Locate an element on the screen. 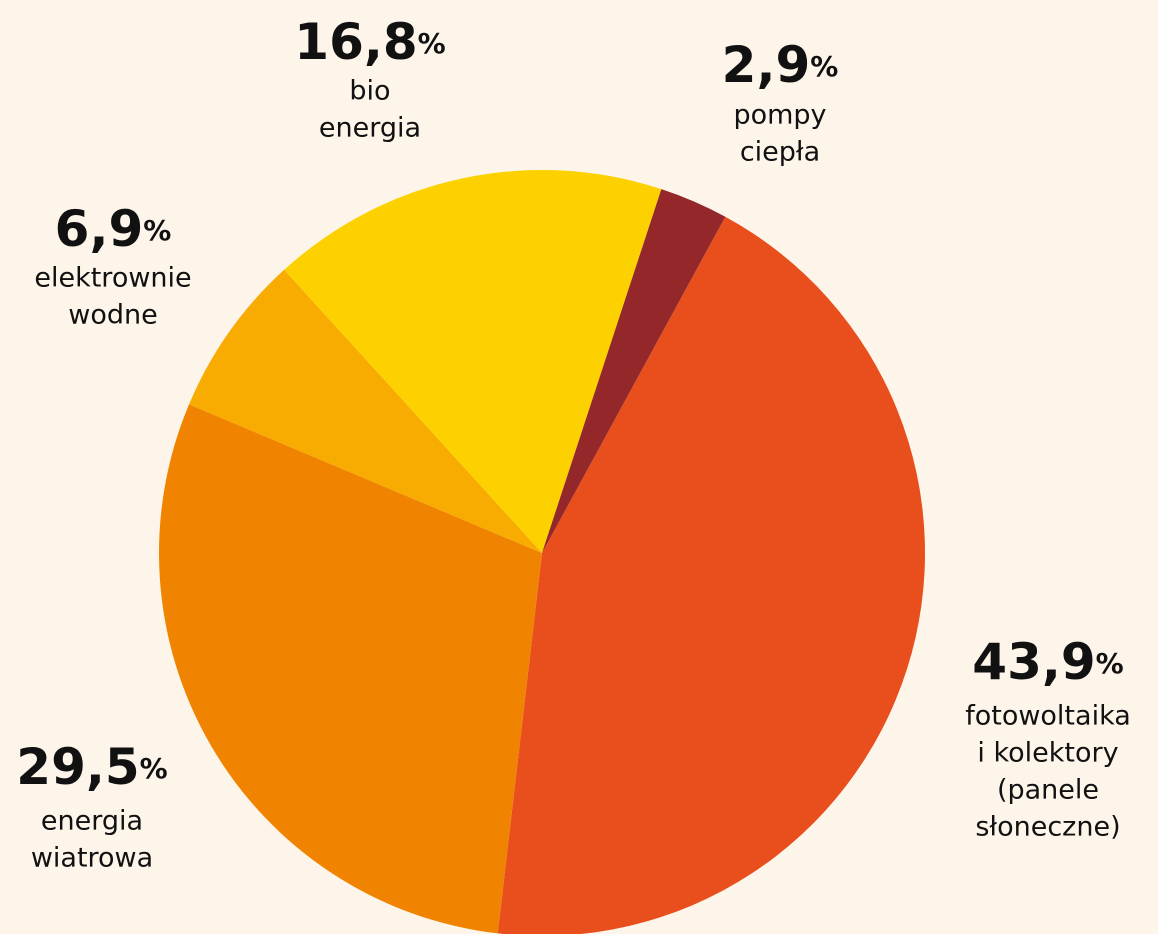  category-line: wiatrowa is located at coordinates (92, 858).